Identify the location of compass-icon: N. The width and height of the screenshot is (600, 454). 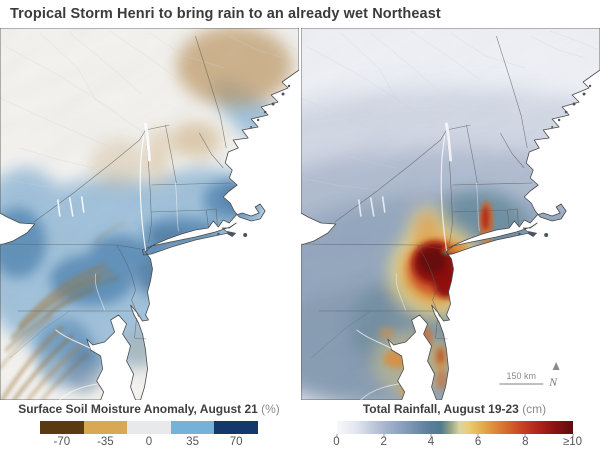
(554, 375).